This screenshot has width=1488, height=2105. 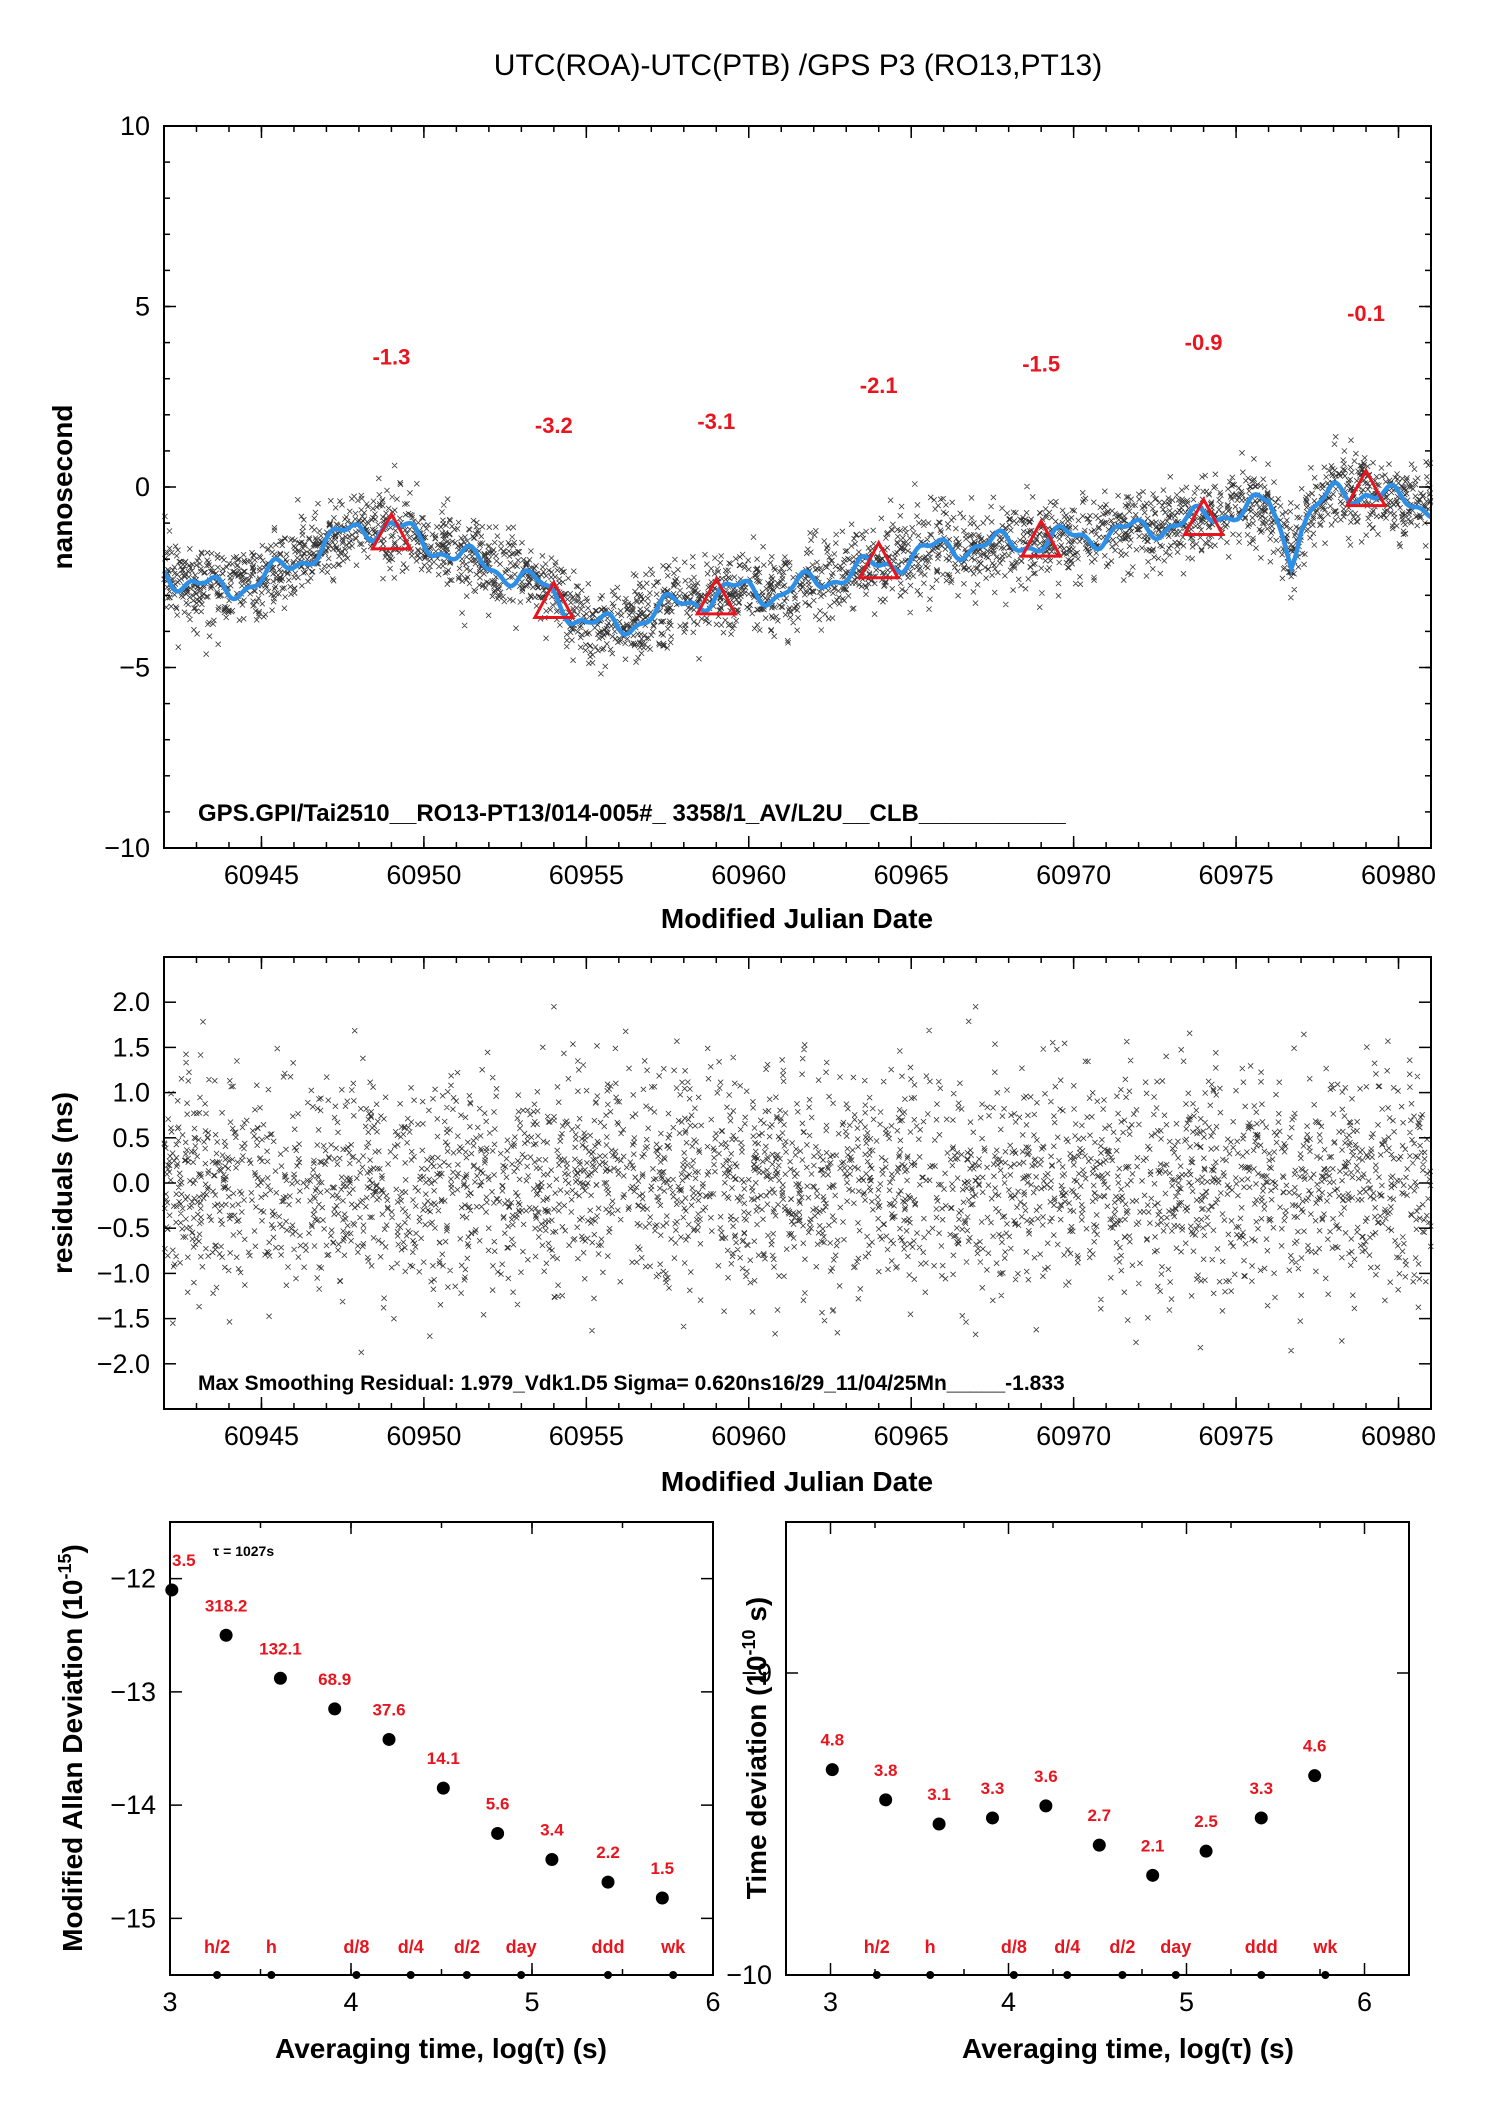 I want to click on point-label: 3.3, so click(x=993, y=1788).